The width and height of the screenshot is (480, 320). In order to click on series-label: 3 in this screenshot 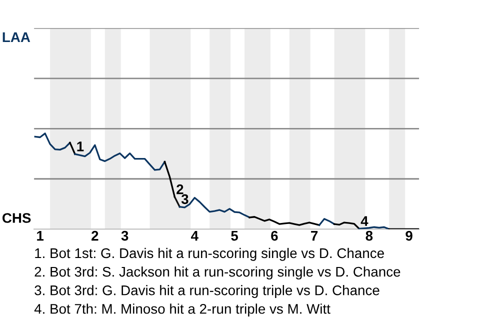, I will do `click(184, 199)`.